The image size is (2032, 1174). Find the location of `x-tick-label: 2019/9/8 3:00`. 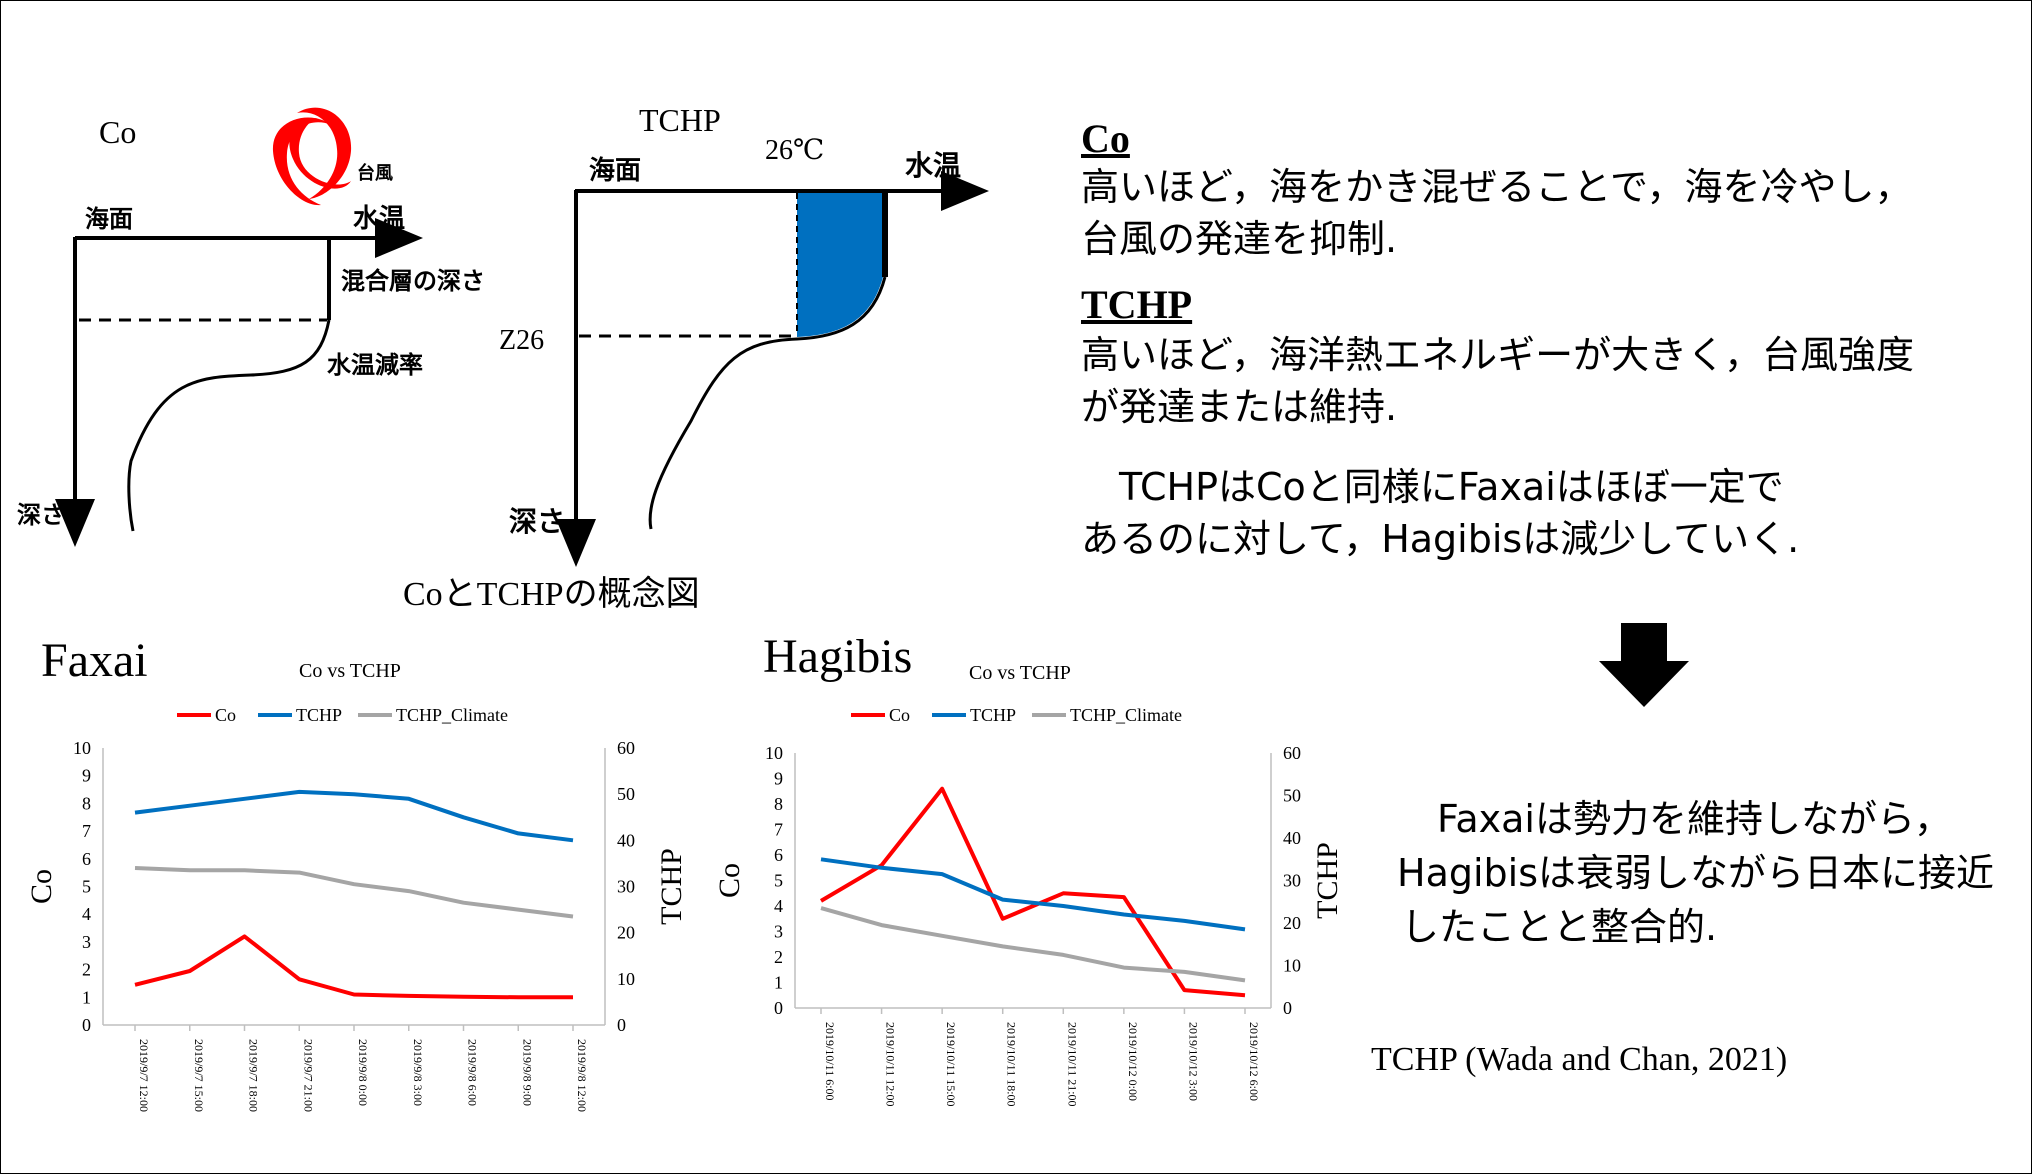

x-tick-label: 2019/9/8 3:00 is located at coordinates (418, 1072).